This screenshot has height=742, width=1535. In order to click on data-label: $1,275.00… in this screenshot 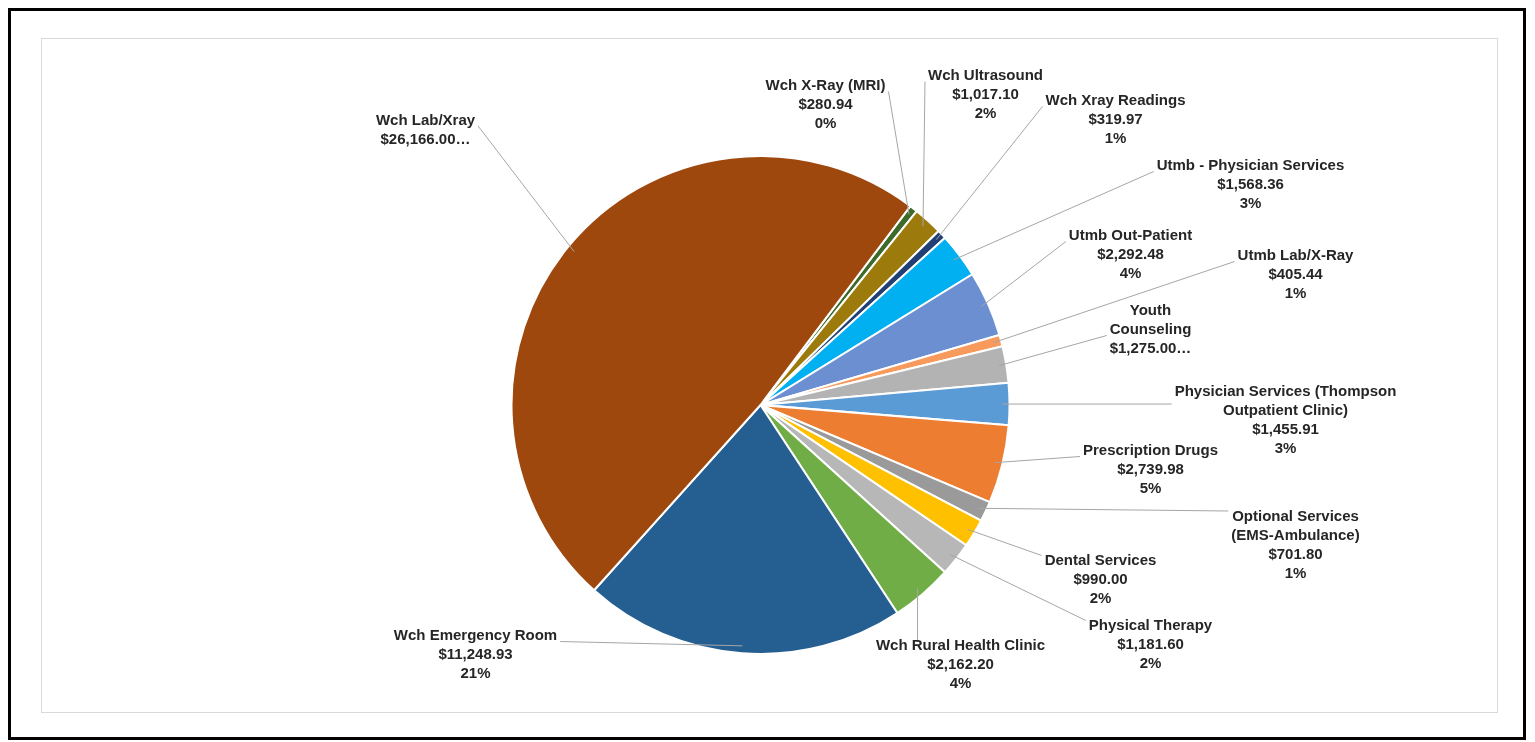, I will do `click(1150, 348)`.